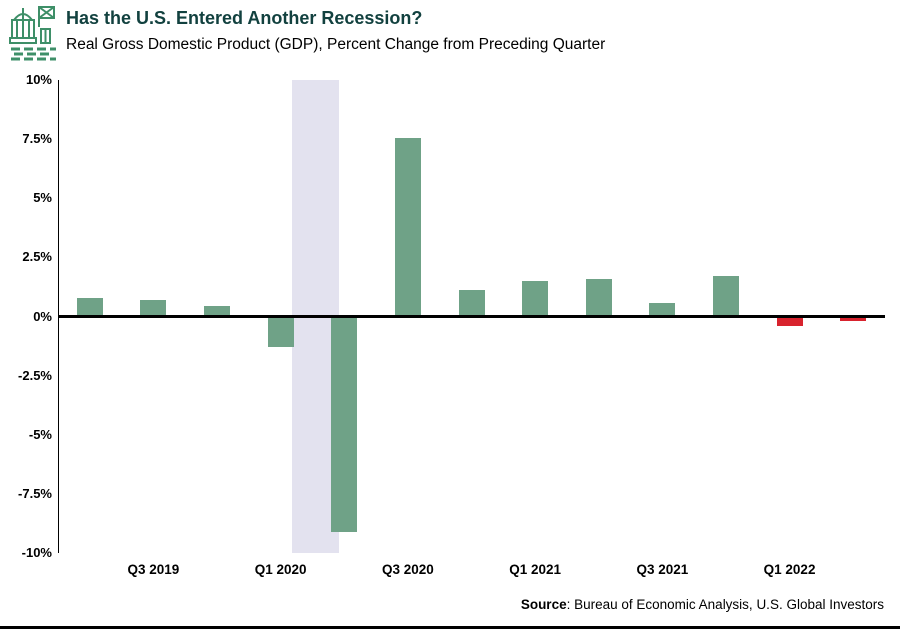 This screenshot has width=900, height=629. What do you see at coordinates (471, 303) in the screenshot?
I see `bar-Q4-2020` at bounding box center [471, 303].